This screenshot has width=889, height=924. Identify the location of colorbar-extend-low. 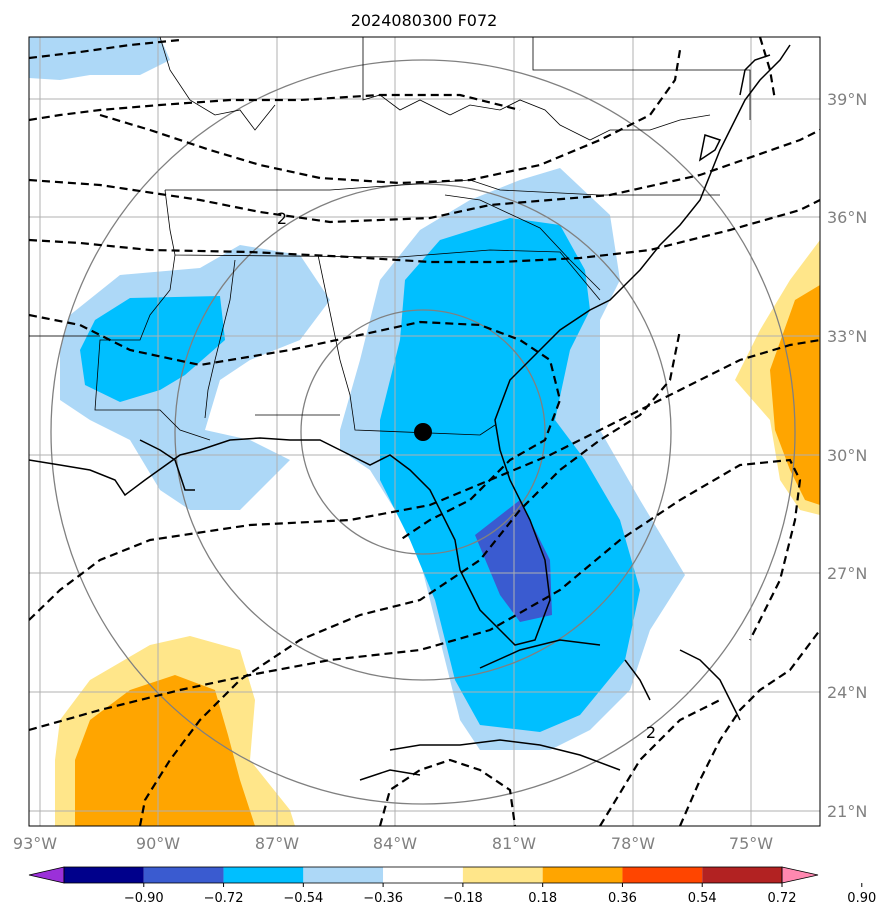
(46, 875).